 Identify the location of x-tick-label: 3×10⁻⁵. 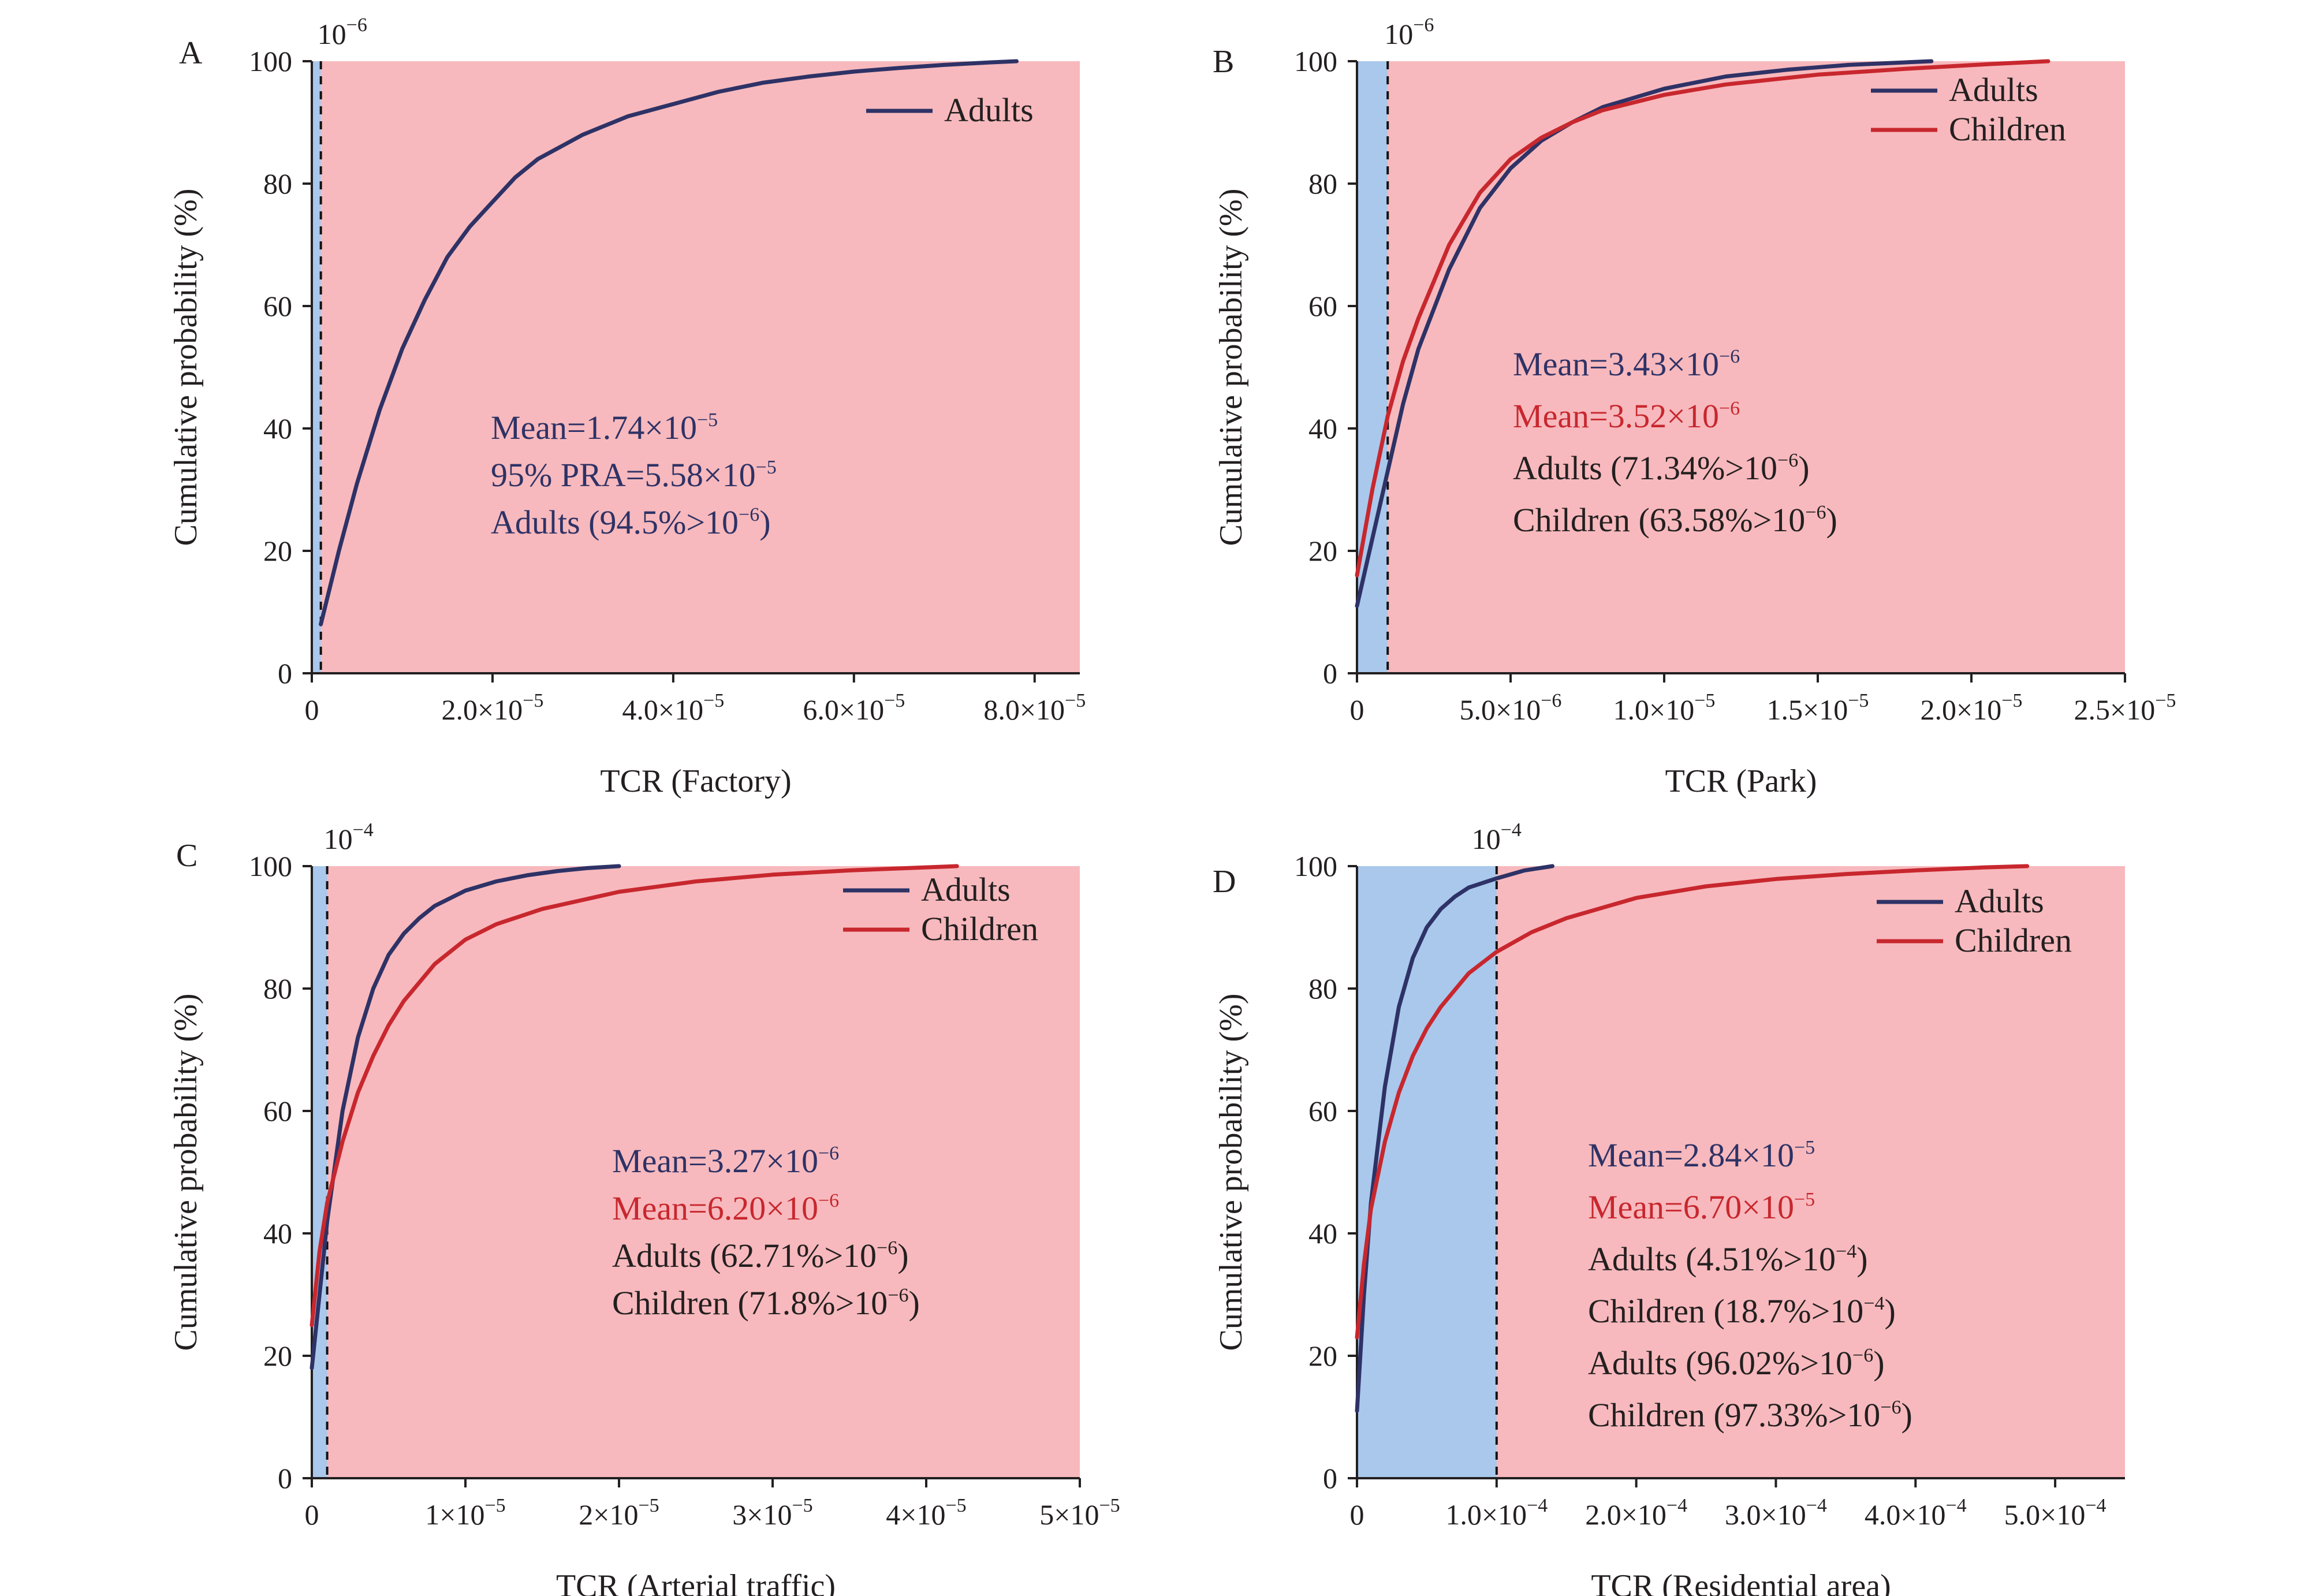
(772, 1513).